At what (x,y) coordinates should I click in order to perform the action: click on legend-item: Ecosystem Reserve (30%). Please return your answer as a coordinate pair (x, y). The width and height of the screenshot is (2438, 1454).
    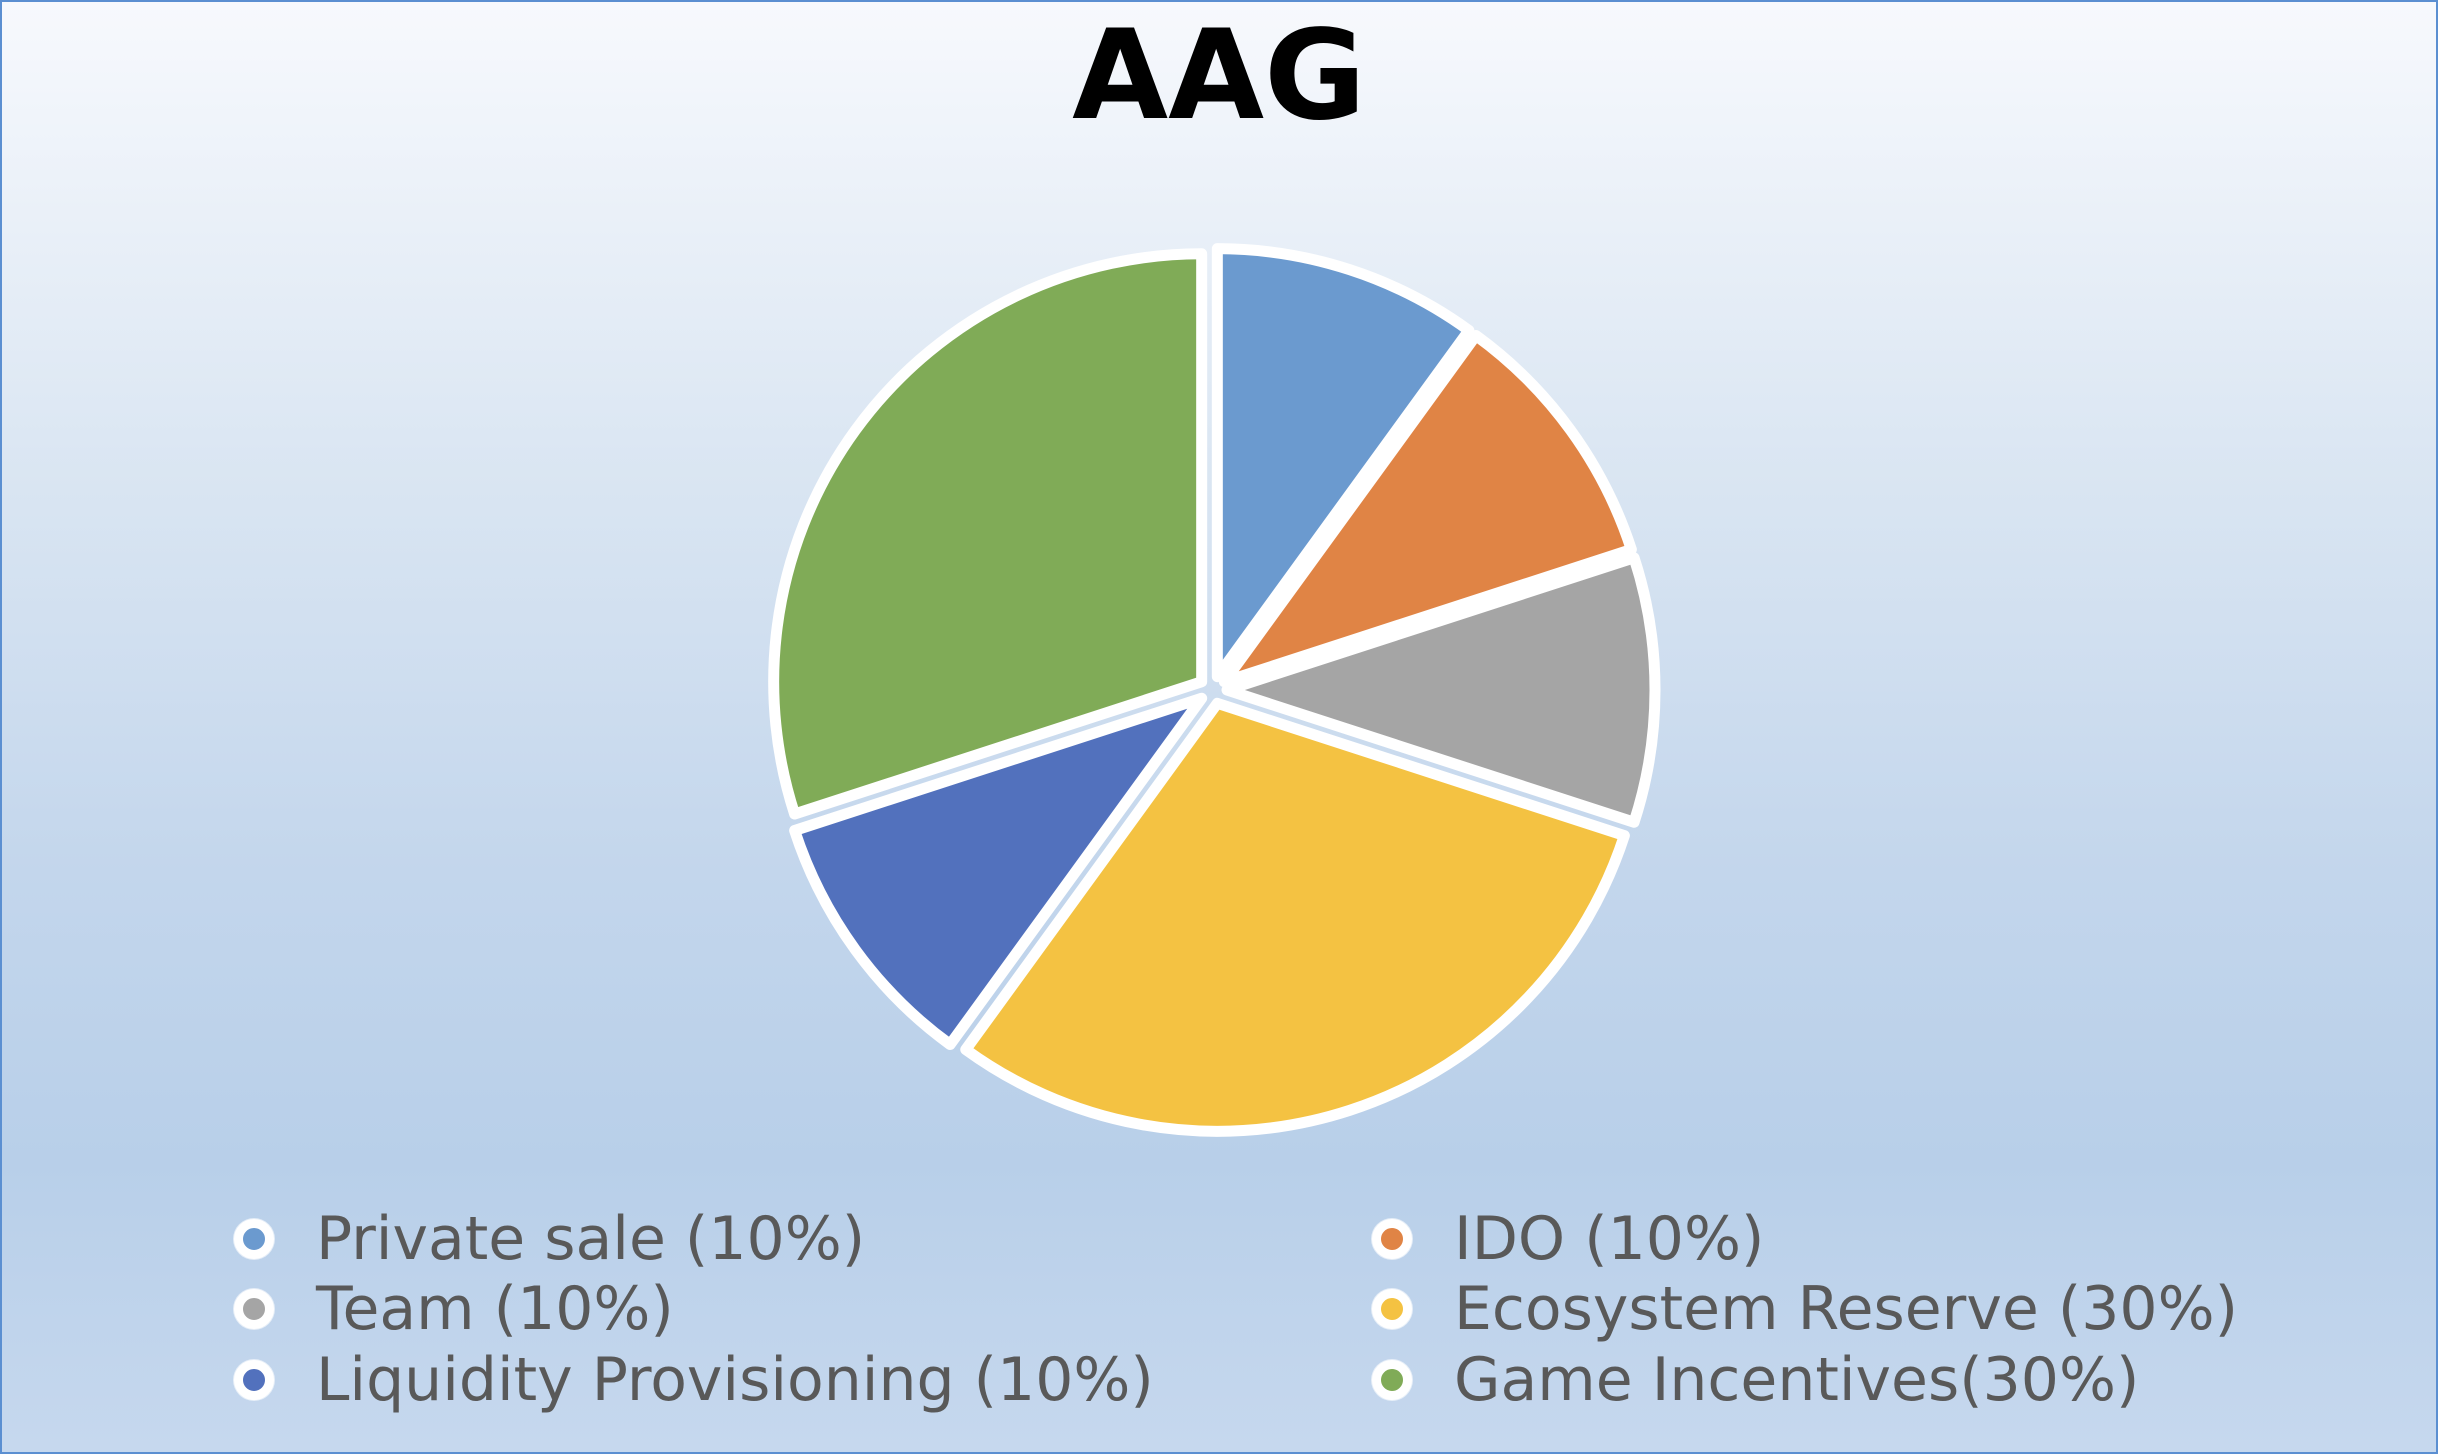
    Looking at the image, I should click on (1805, 1309).